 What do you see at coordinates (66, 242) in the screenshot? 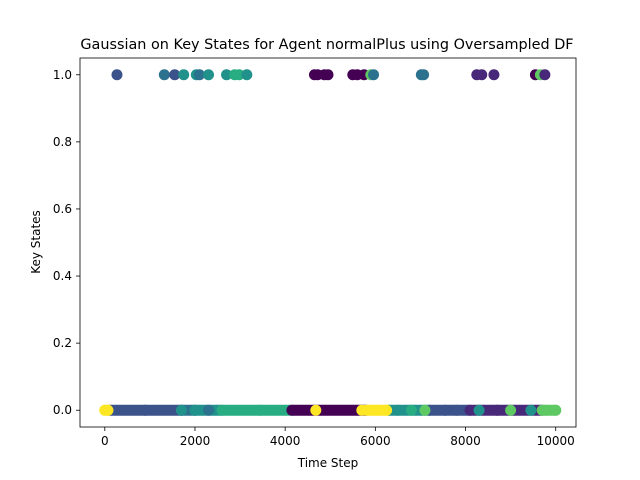
I see `y-axis-ticks: 0.0 0.2 0.4 0.6 0.8 1.0` at bounding box center [66, 242].